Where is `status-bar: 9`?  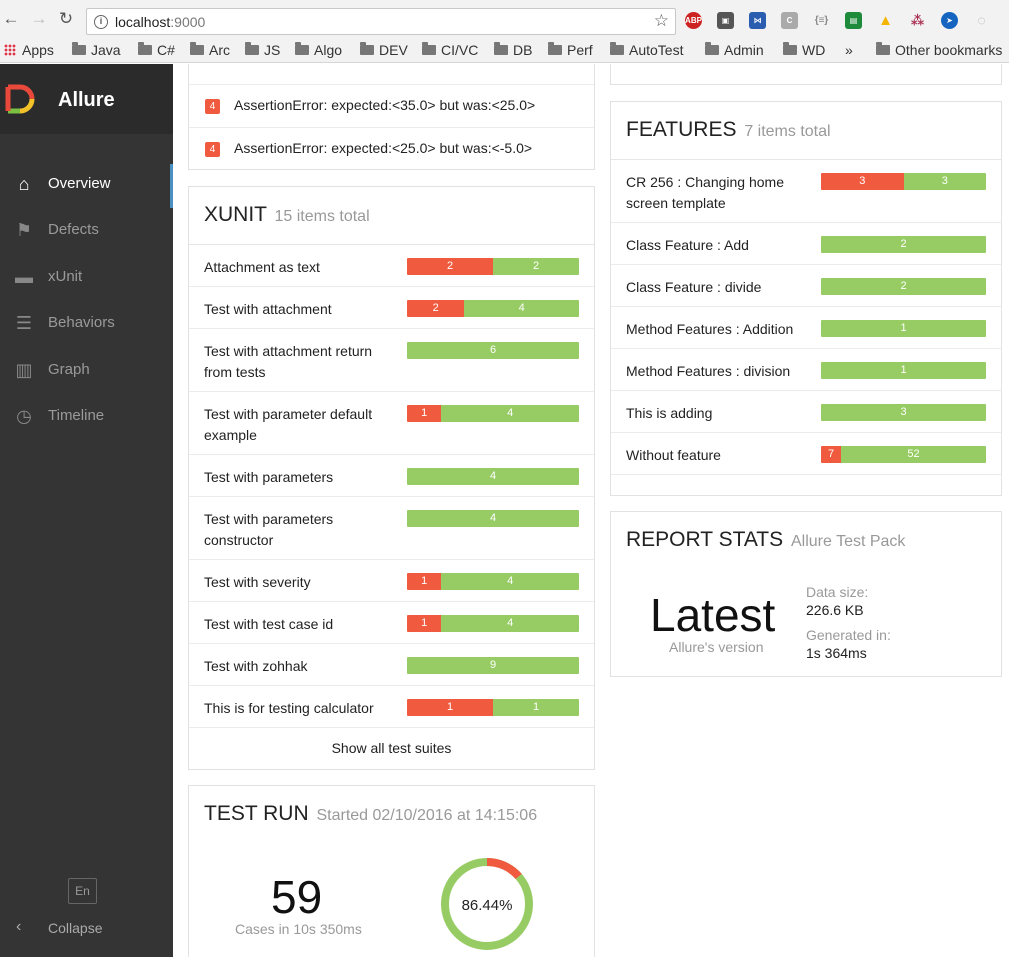 status-bar: 9 is located at coordinates (493, 665).